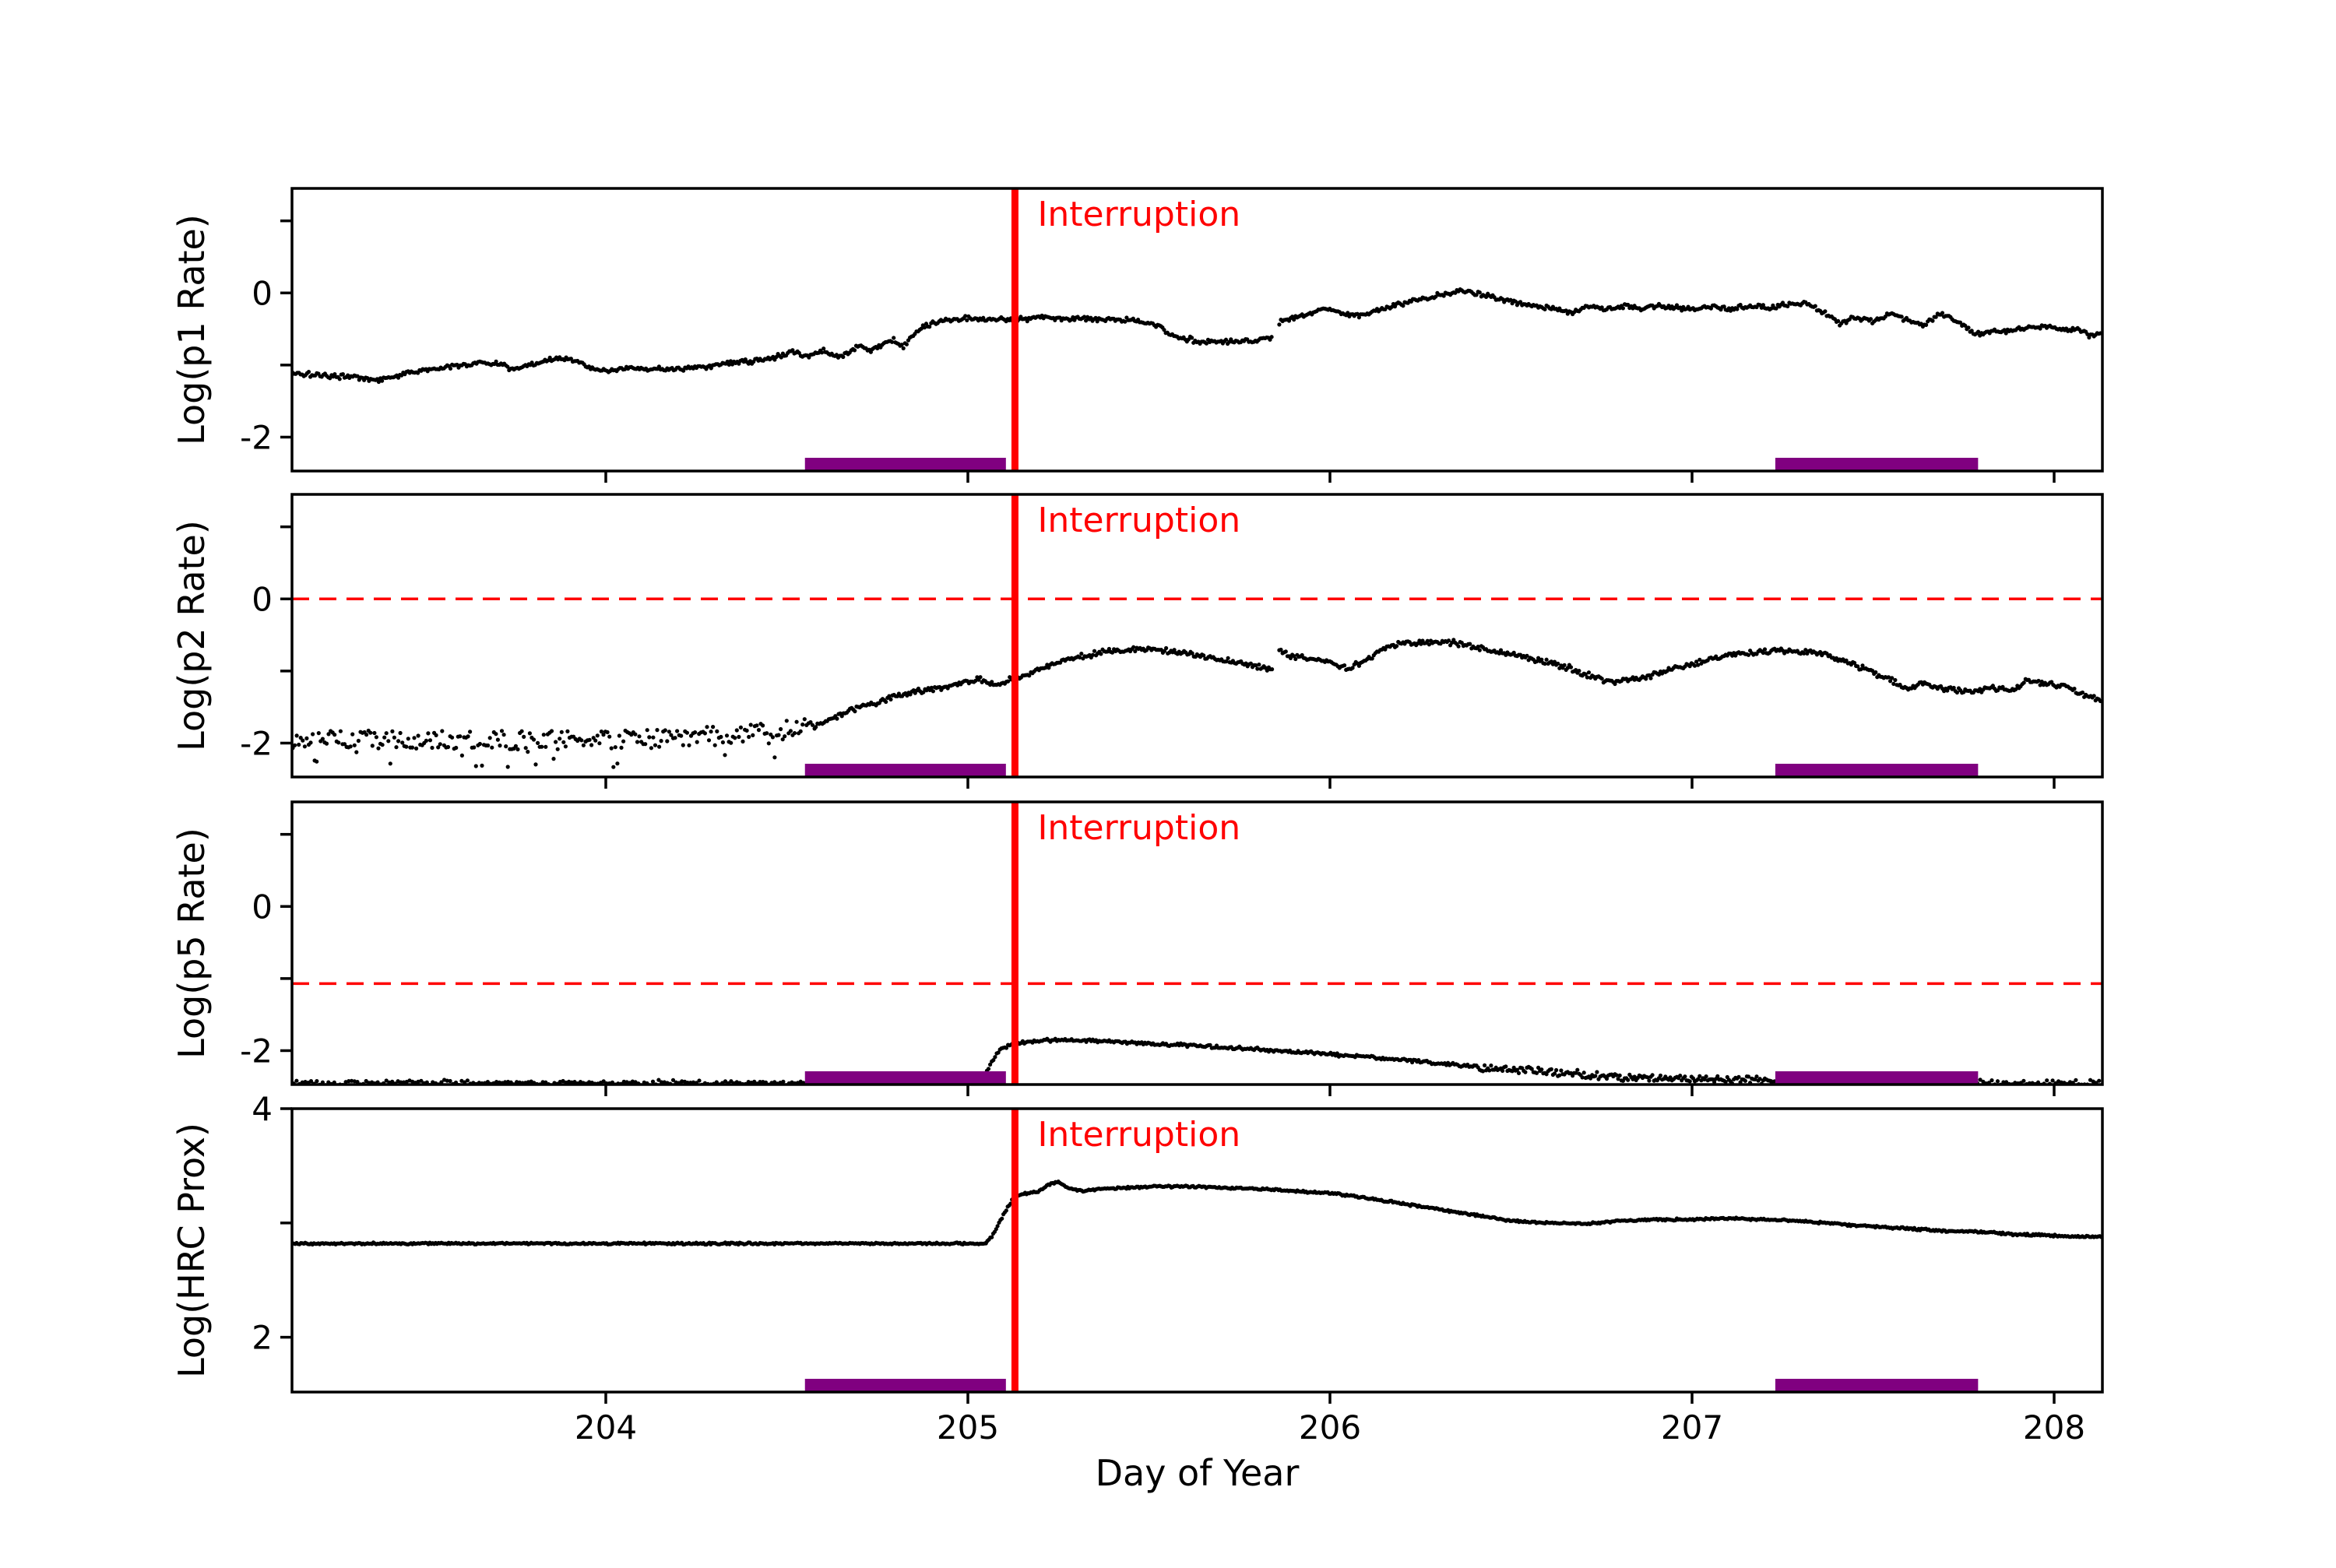 This screenshot has width=2336, height=1568. I want to click on x-tick-label: 206, so click(1330, 1427).